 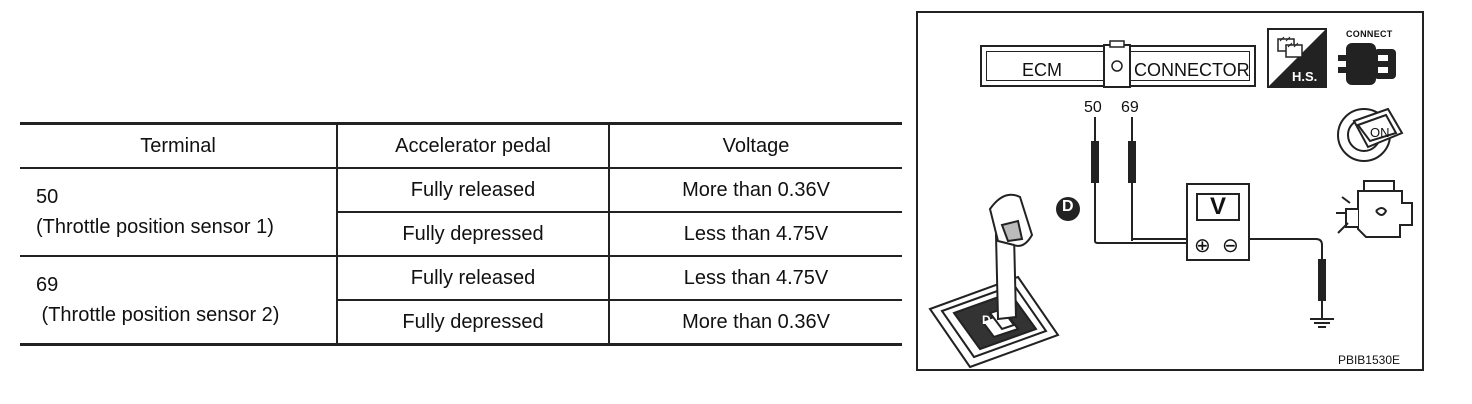 What do you see at coordinates (1202, 246) in the screenshot?
I see `voltmeter-plus-terminal: ⊕` at bounding box center [1202, 246].